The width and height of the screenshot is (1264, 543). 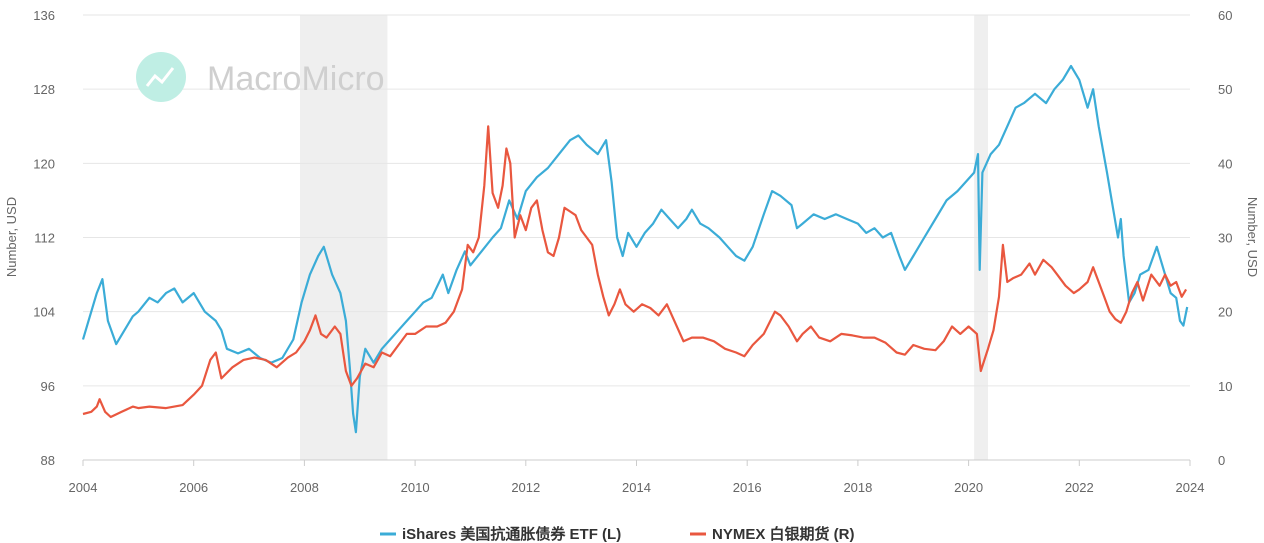 I want to click on y-axis-left: 88 96 104 112 120 128 136, so click(x=44, y=238).